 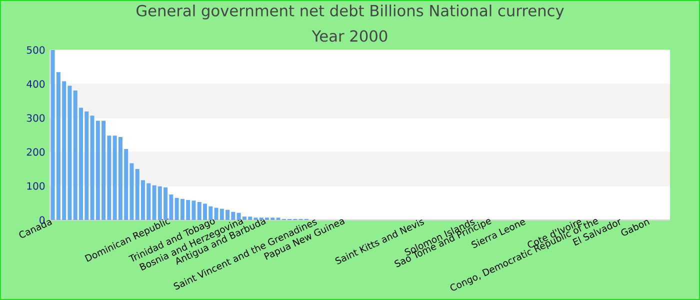 What do you see at coordinates (350, 36) in the screenshot?
I see `chart-subtitle: Year 2000` at bounding box center [350, 36].